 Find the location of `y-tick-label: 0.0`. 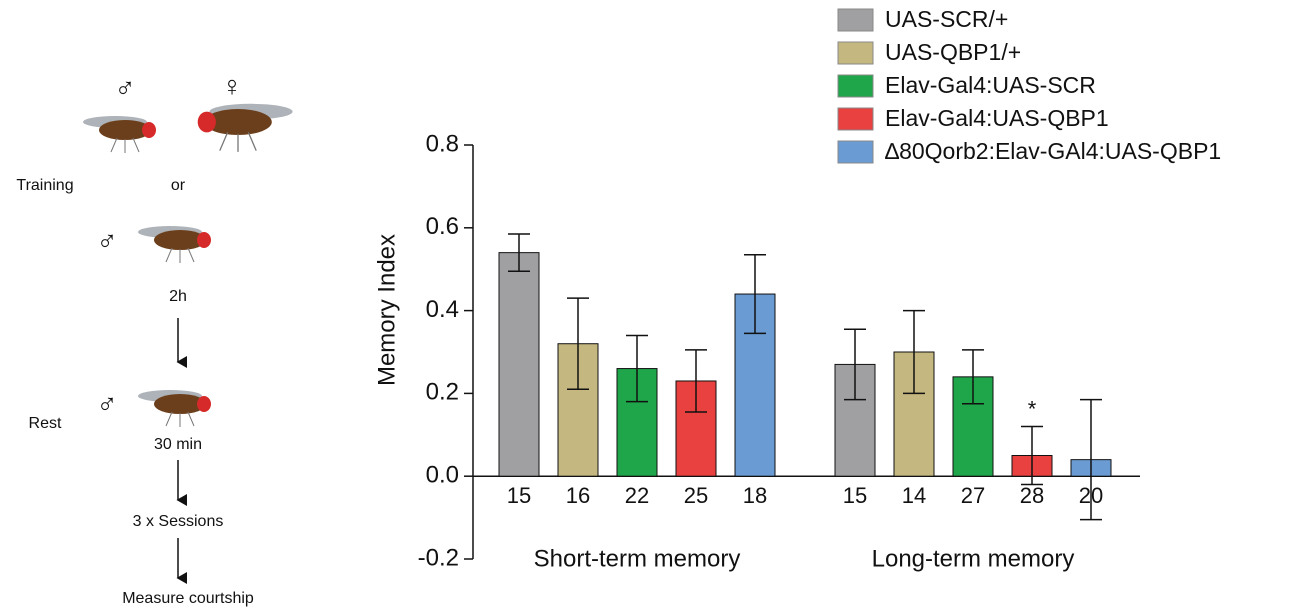

y-tick-label: 0.0 is located at coordinates (442, 475).